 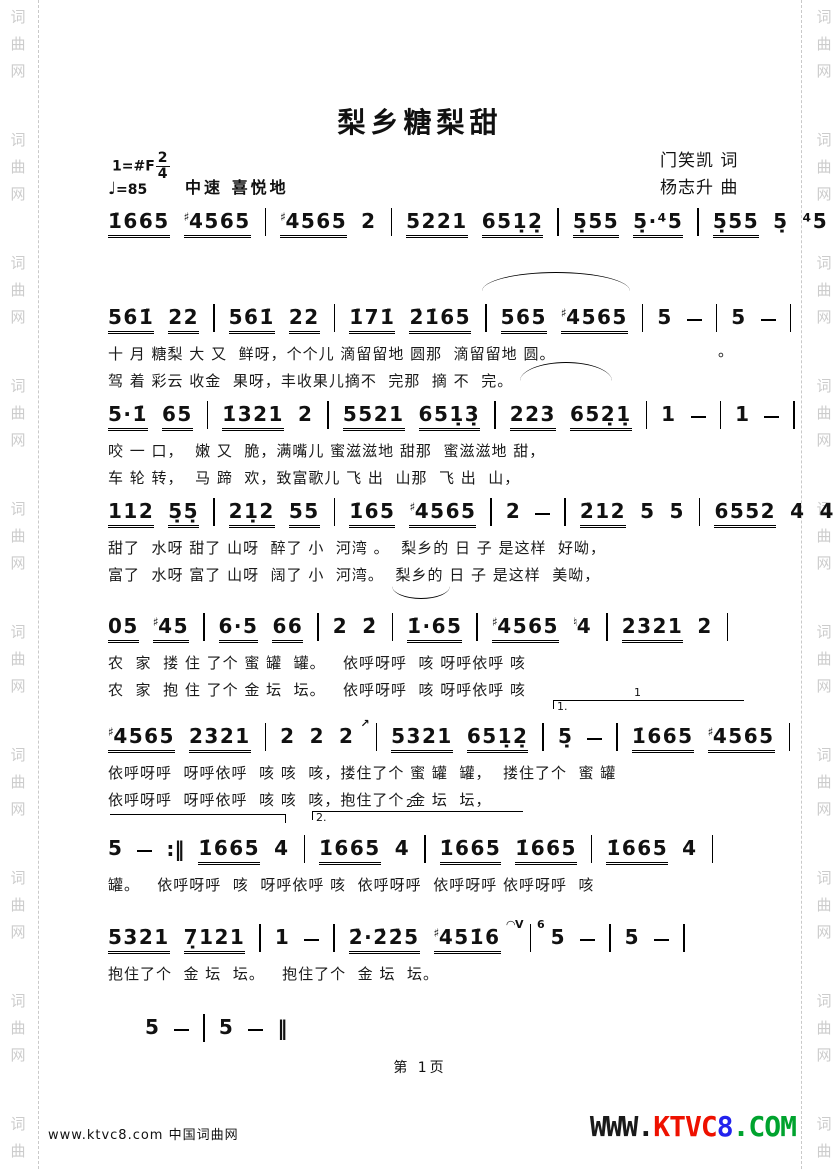 I want to click on note-group: 2321, so click(x=219, y=738).